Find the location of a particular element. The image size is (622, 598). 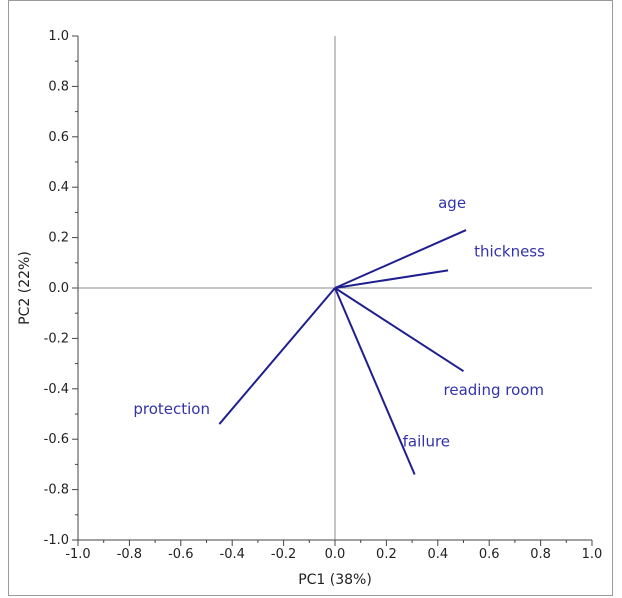

y-tick-label: 0.6 is located at coordinates (58, 137).